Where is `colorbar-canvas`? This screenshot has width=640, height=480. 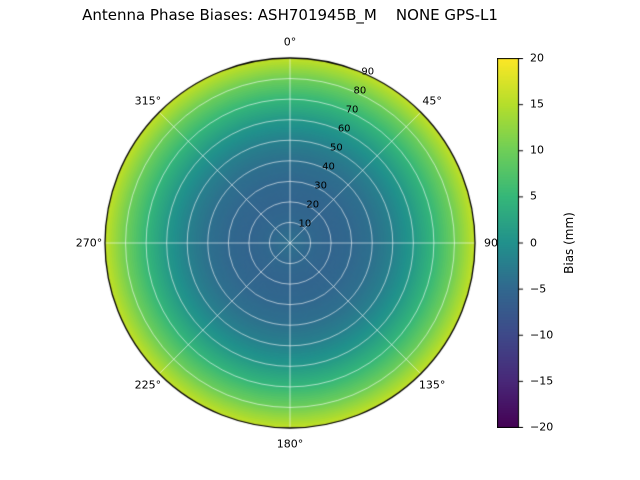
colorbar-canvas is located at coordinates (512, 243).